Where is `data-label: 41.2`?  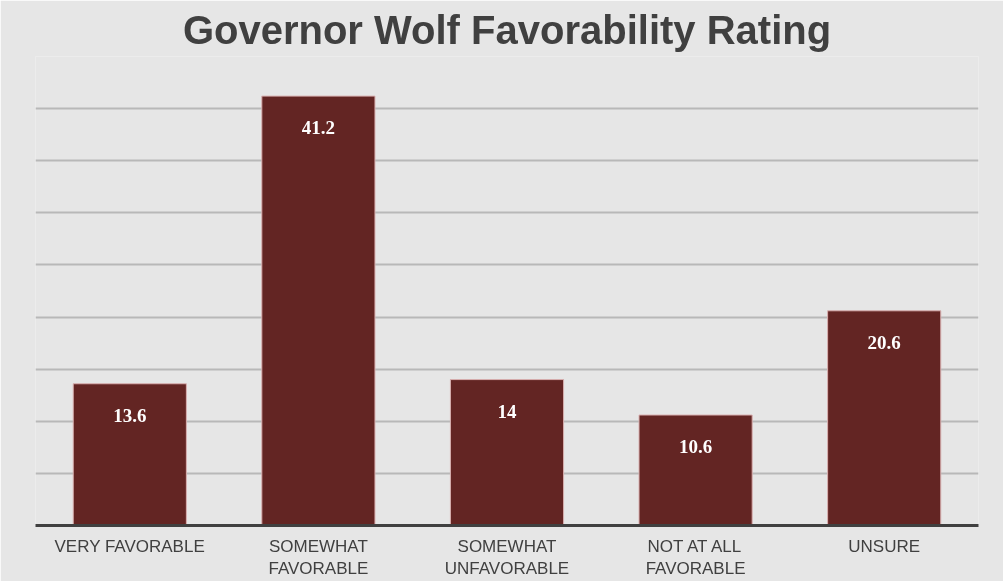
data-label: 41.2 is located at coordinates (318, 128).